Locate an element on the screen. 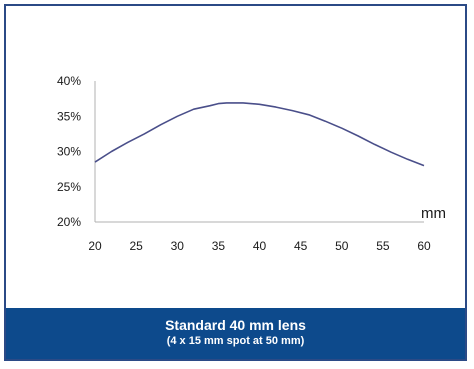 The height and width of the screenshot is (369, 474). y-tick-label: 30% is located at coordinates (69, 152).